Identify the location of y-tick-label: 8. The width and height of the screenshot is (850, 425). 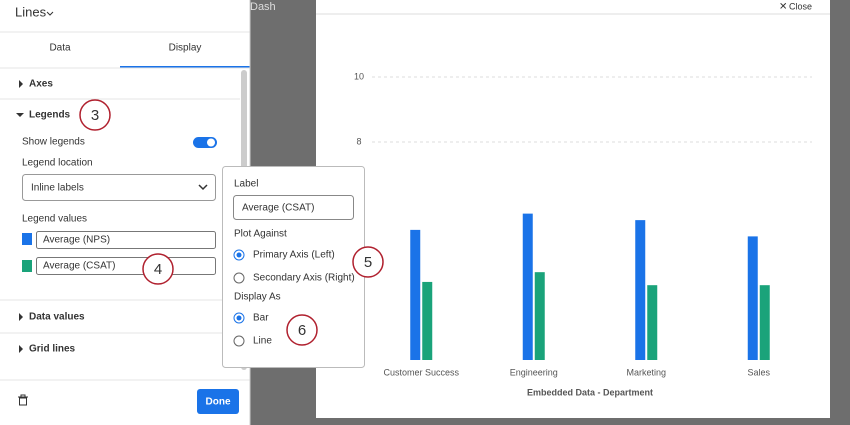
(358, 141).